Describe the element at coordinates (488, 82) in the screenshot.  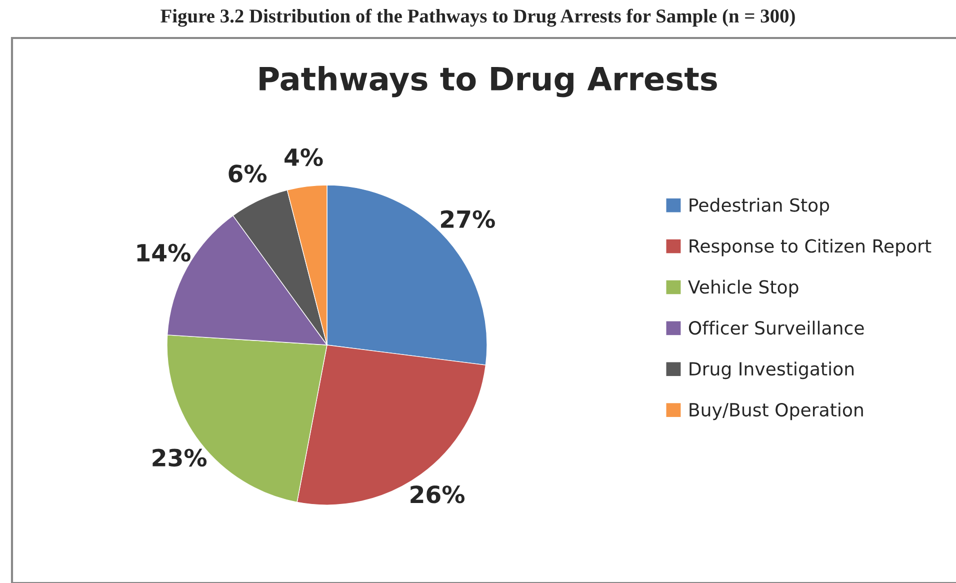
I see `chart-title: Pathways to Drug Arrests` at that location.